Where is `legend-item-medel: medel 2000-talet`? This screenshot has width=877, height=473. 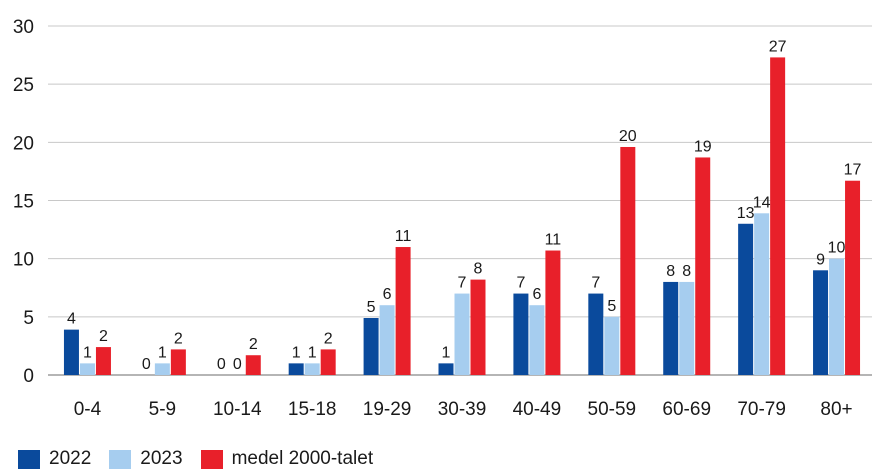
legend-item-medel: medel 2000-talet is located at coordinates (287, 459).